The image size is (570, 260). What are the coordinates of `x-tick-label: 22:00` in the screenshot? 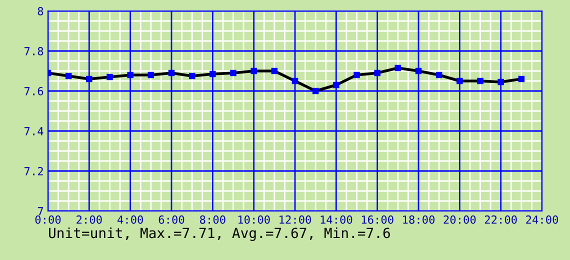 It's located at (500, 219).